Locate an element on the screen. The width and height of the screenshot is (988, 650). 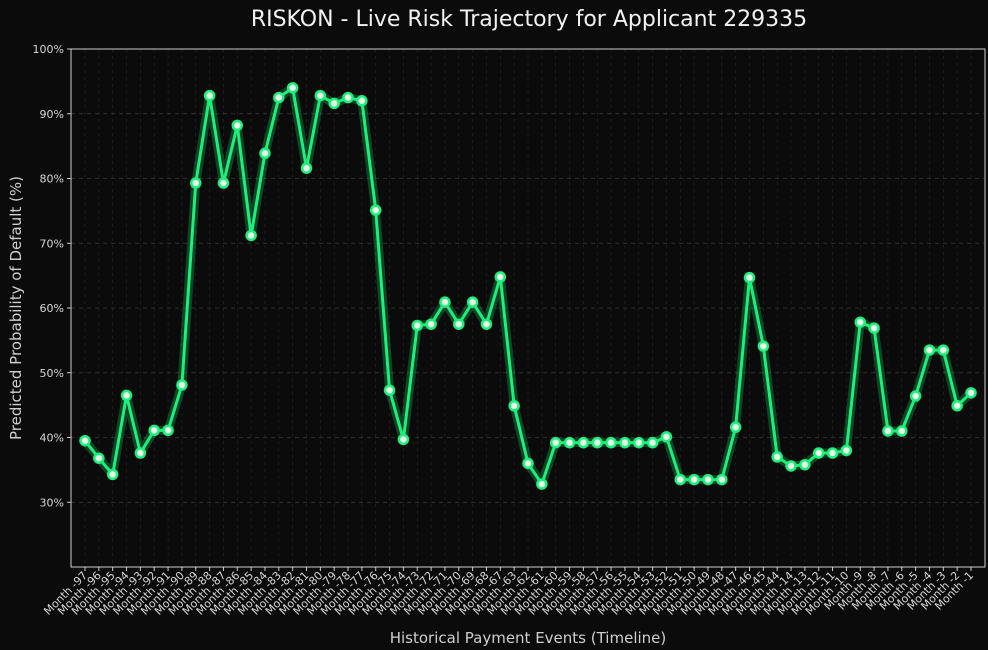
y-tick-label: 30% is located at coordinates (52, 502).